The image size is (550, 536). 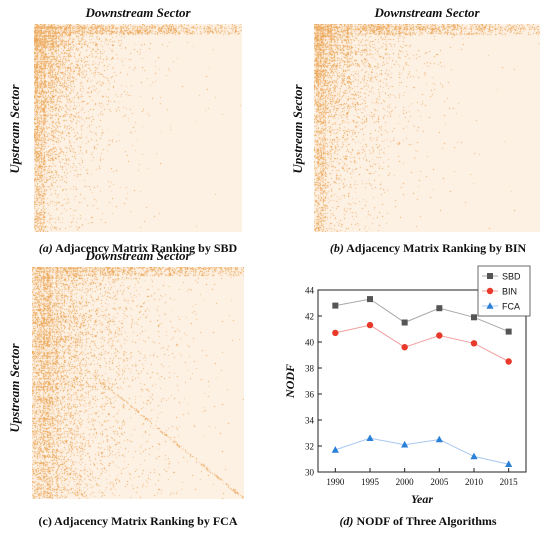 What do you see at coordinates (310, 473) in the screenshot?
I see `y-tick-label: 30` at bounding box center [310, 473].